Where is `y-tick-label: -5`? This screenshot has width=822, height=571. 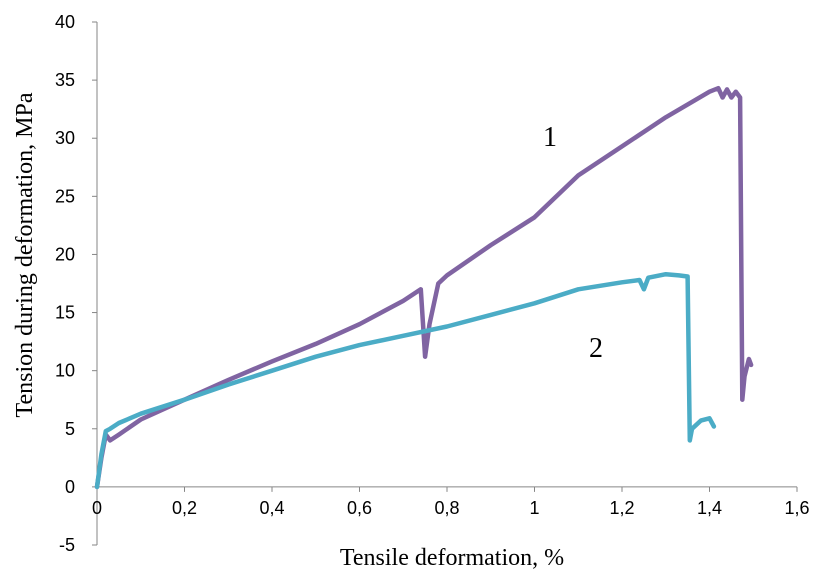 y-tick-label: -5 is located at coordinates (67, 545).